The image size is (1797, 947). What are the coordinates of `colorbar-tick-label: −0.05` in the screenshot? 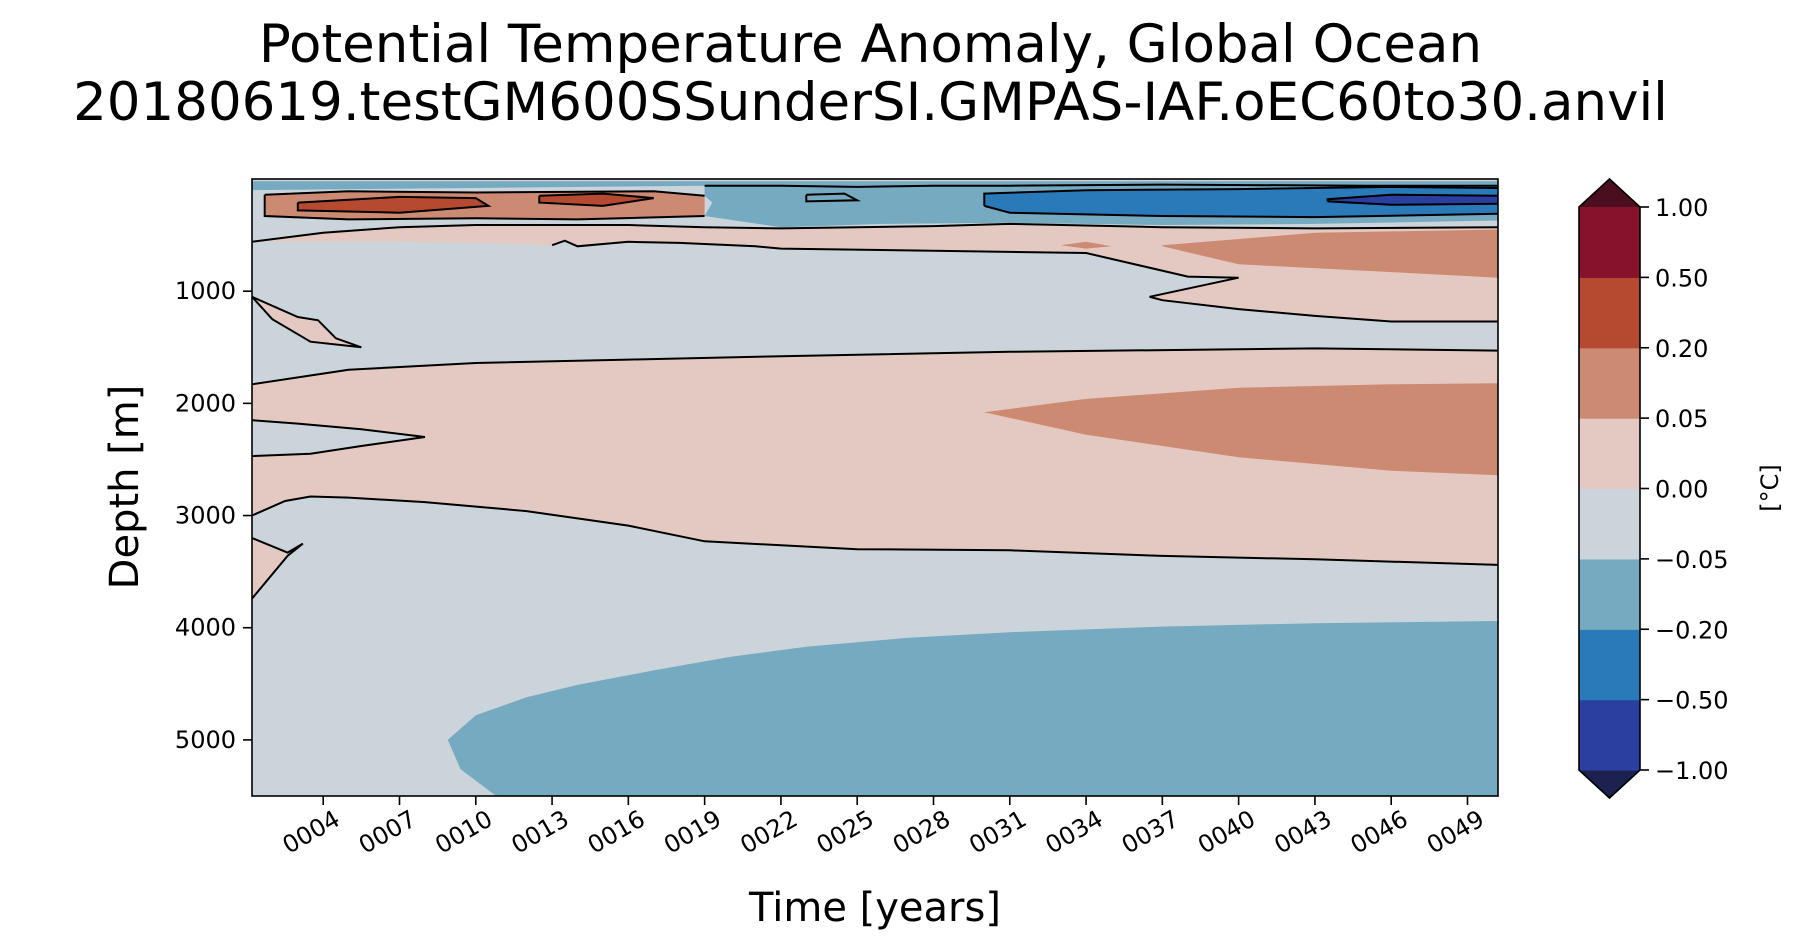 It's located at (1692, 560).